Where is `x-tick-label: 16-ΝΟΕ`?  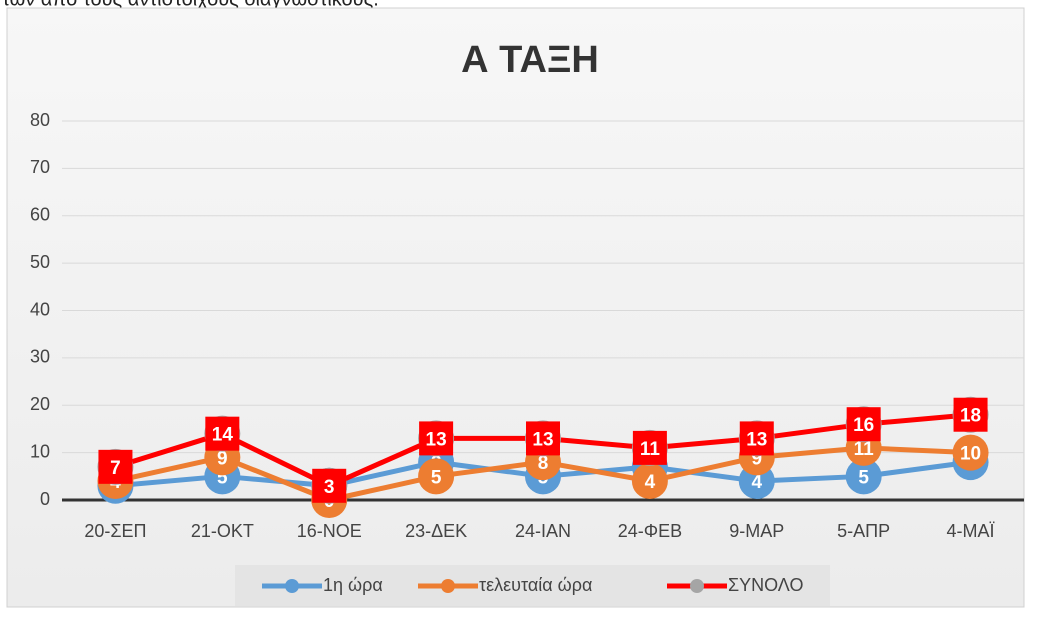 x-tick-label: 16-ΝΟΕ is located at coordinates (329, 531).